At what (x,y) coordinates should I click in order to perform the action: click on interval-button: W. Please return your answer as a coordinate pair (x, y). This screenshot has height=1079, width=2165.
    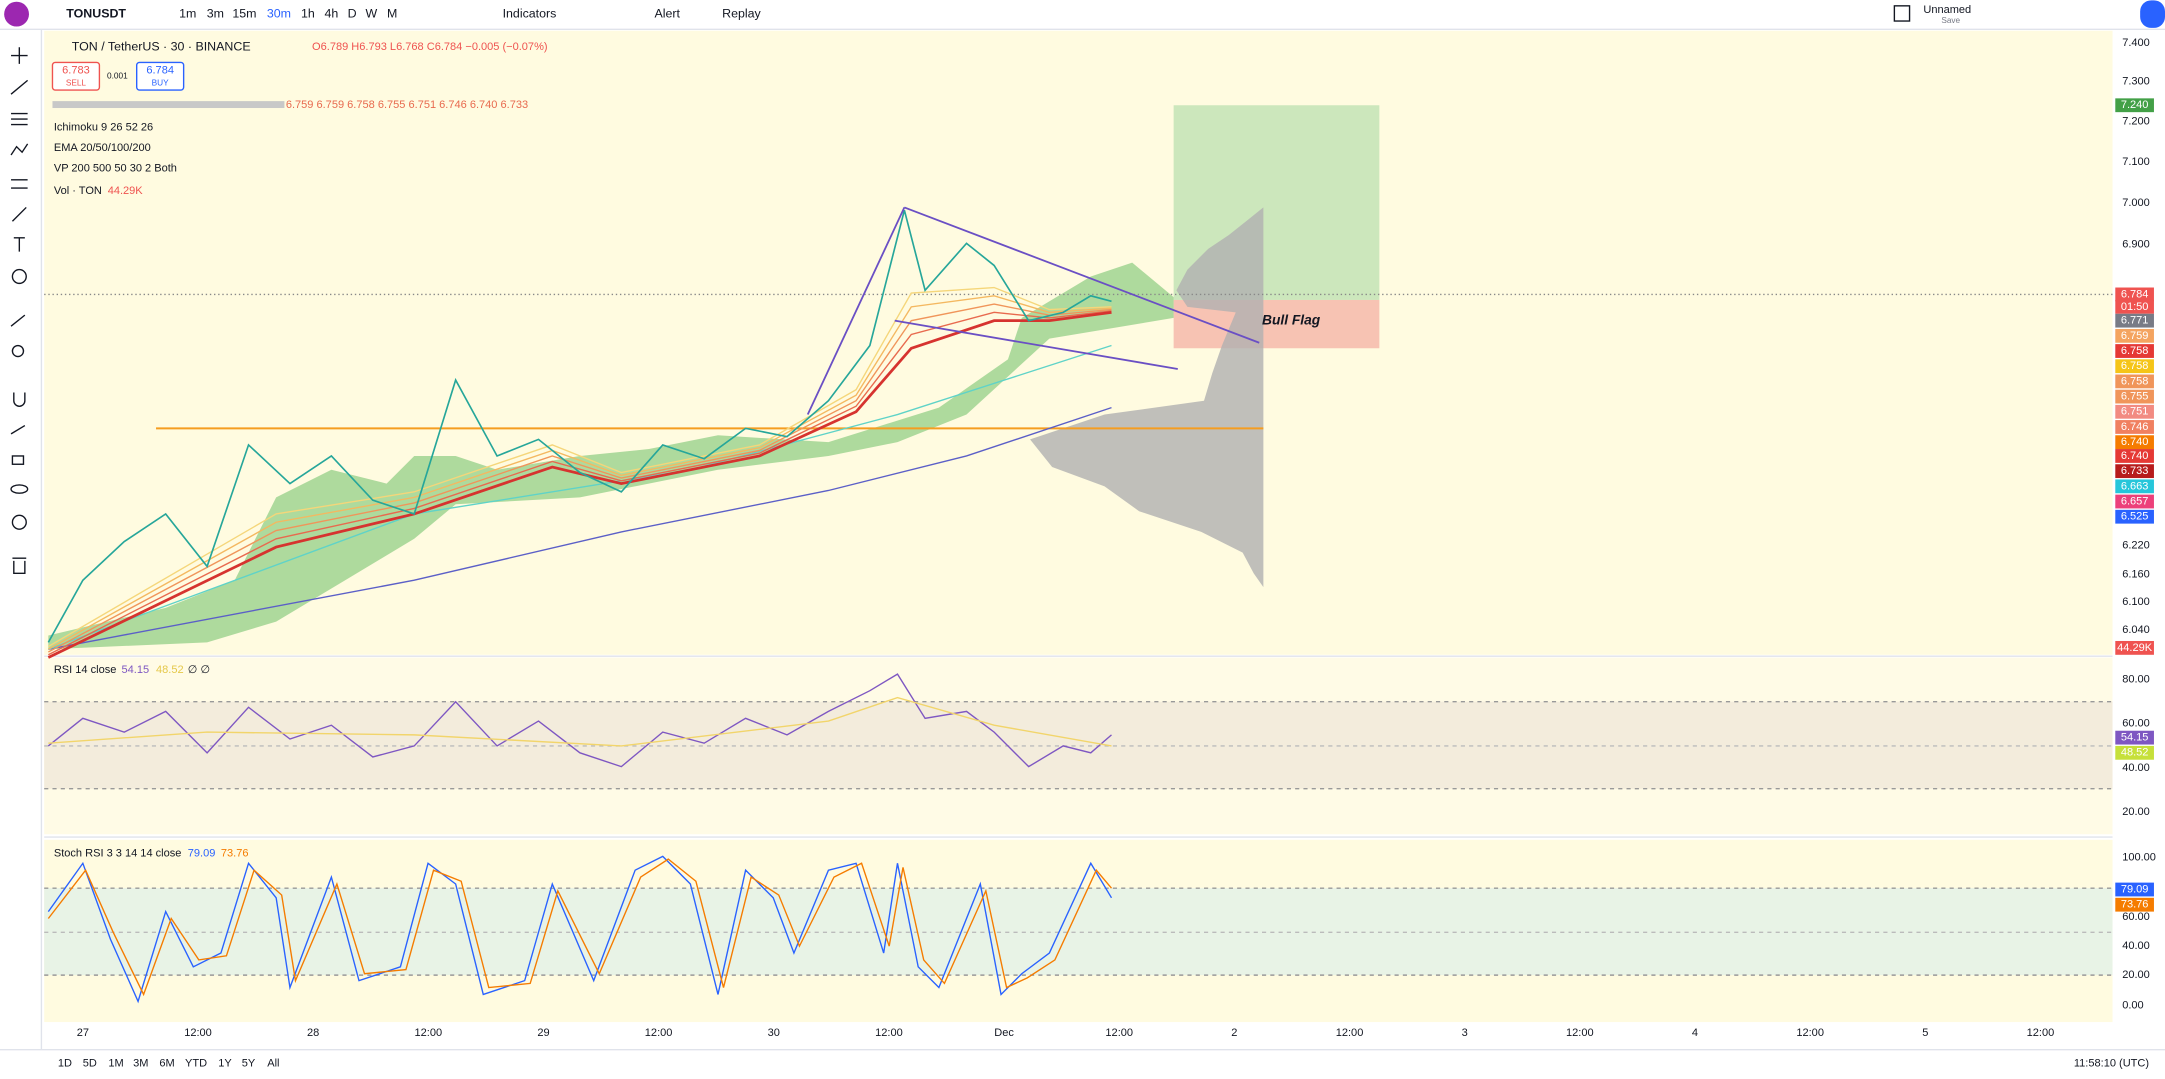
    Looking at the image, I should click on (372, 13).